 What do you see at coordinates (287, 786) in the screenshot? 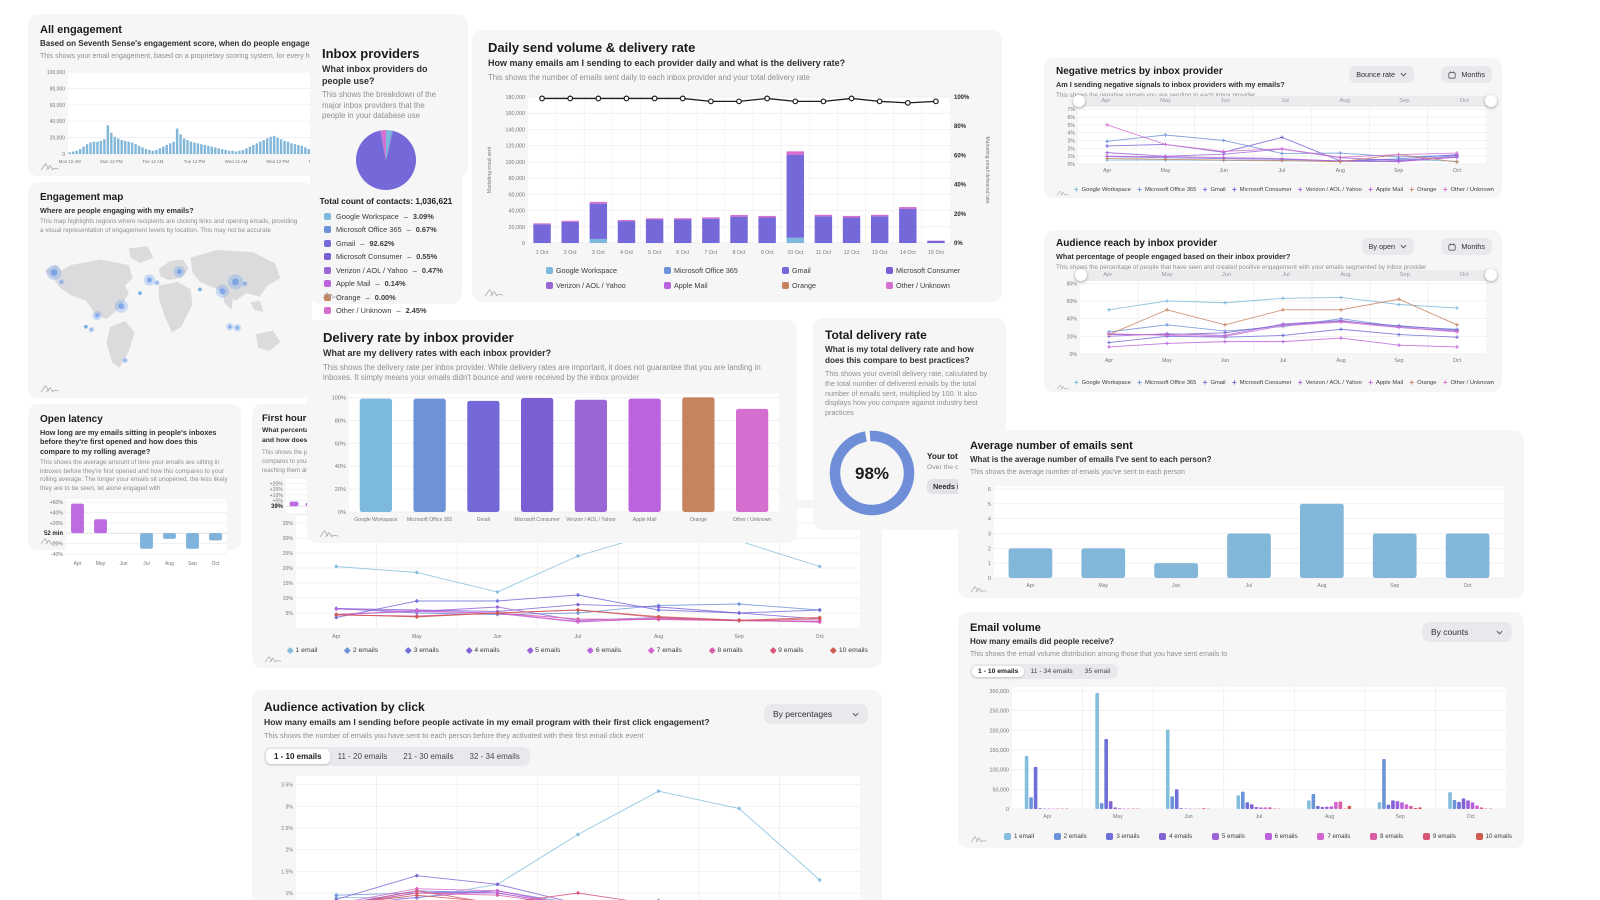
I see `svg-text: 3.5%` at bounding box center [287, 786].